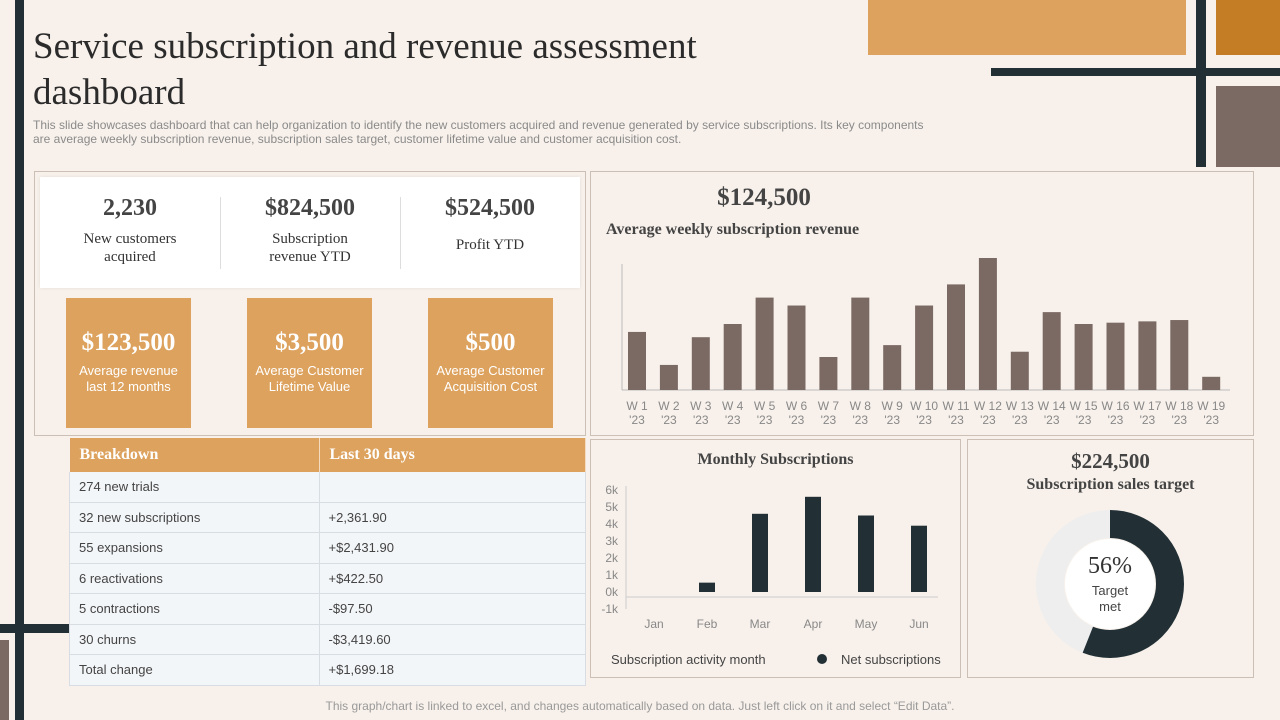 The width and height of the screenshot is (1280, 720). I want to click on table-row: 274 new trials, so click(327, 487).